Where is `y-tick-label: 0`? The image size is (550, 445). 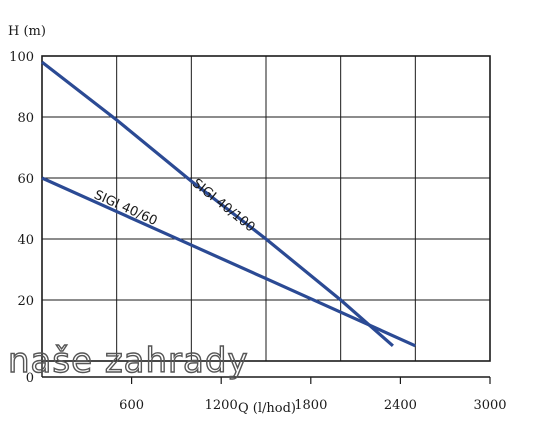
y-tick-label: 0 is located at coordinates (30, 378).